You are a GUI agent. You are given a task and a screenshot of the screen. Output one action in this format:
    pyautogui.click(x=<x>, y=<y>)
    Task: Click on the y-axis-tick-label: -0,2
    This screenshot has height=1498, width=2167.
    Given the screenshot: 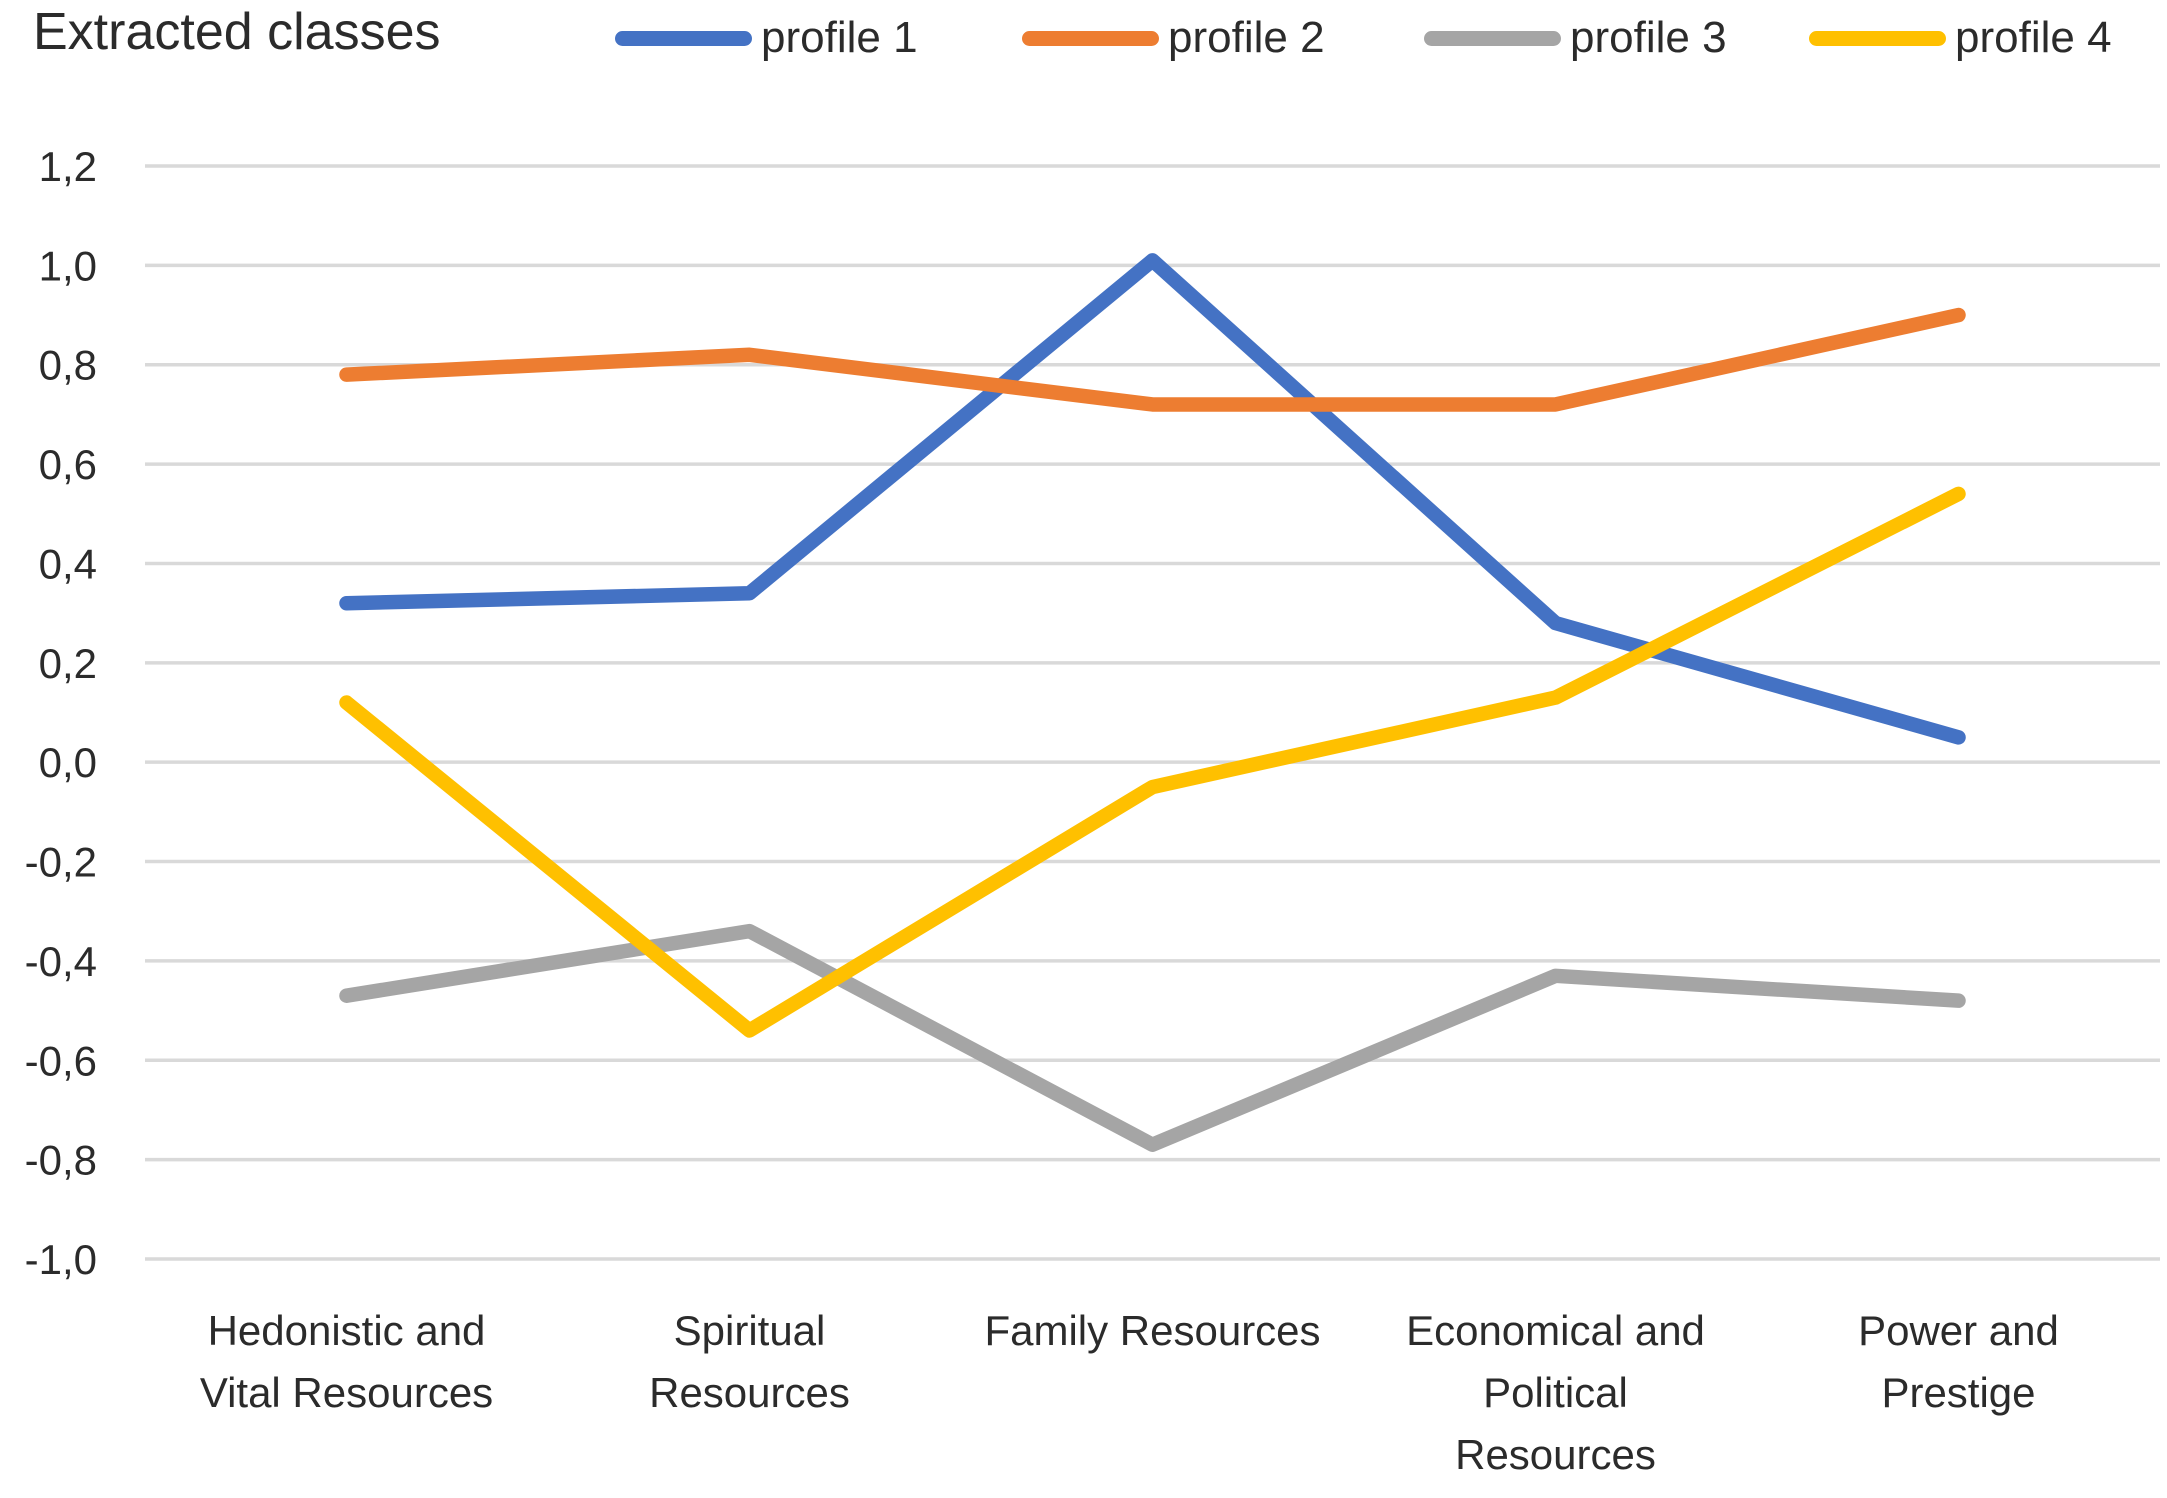 What is the action you would take?
    pyautogui.click(x=61, y=862)
    